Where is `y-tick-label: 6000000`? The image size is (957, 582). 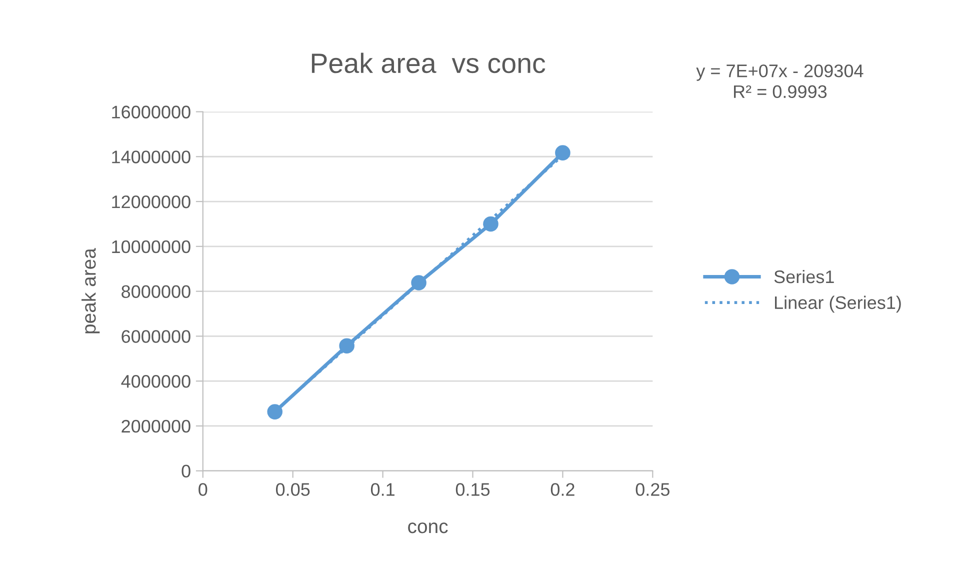
y-tick-label: 6000000 is located at coordinates (156, 336).